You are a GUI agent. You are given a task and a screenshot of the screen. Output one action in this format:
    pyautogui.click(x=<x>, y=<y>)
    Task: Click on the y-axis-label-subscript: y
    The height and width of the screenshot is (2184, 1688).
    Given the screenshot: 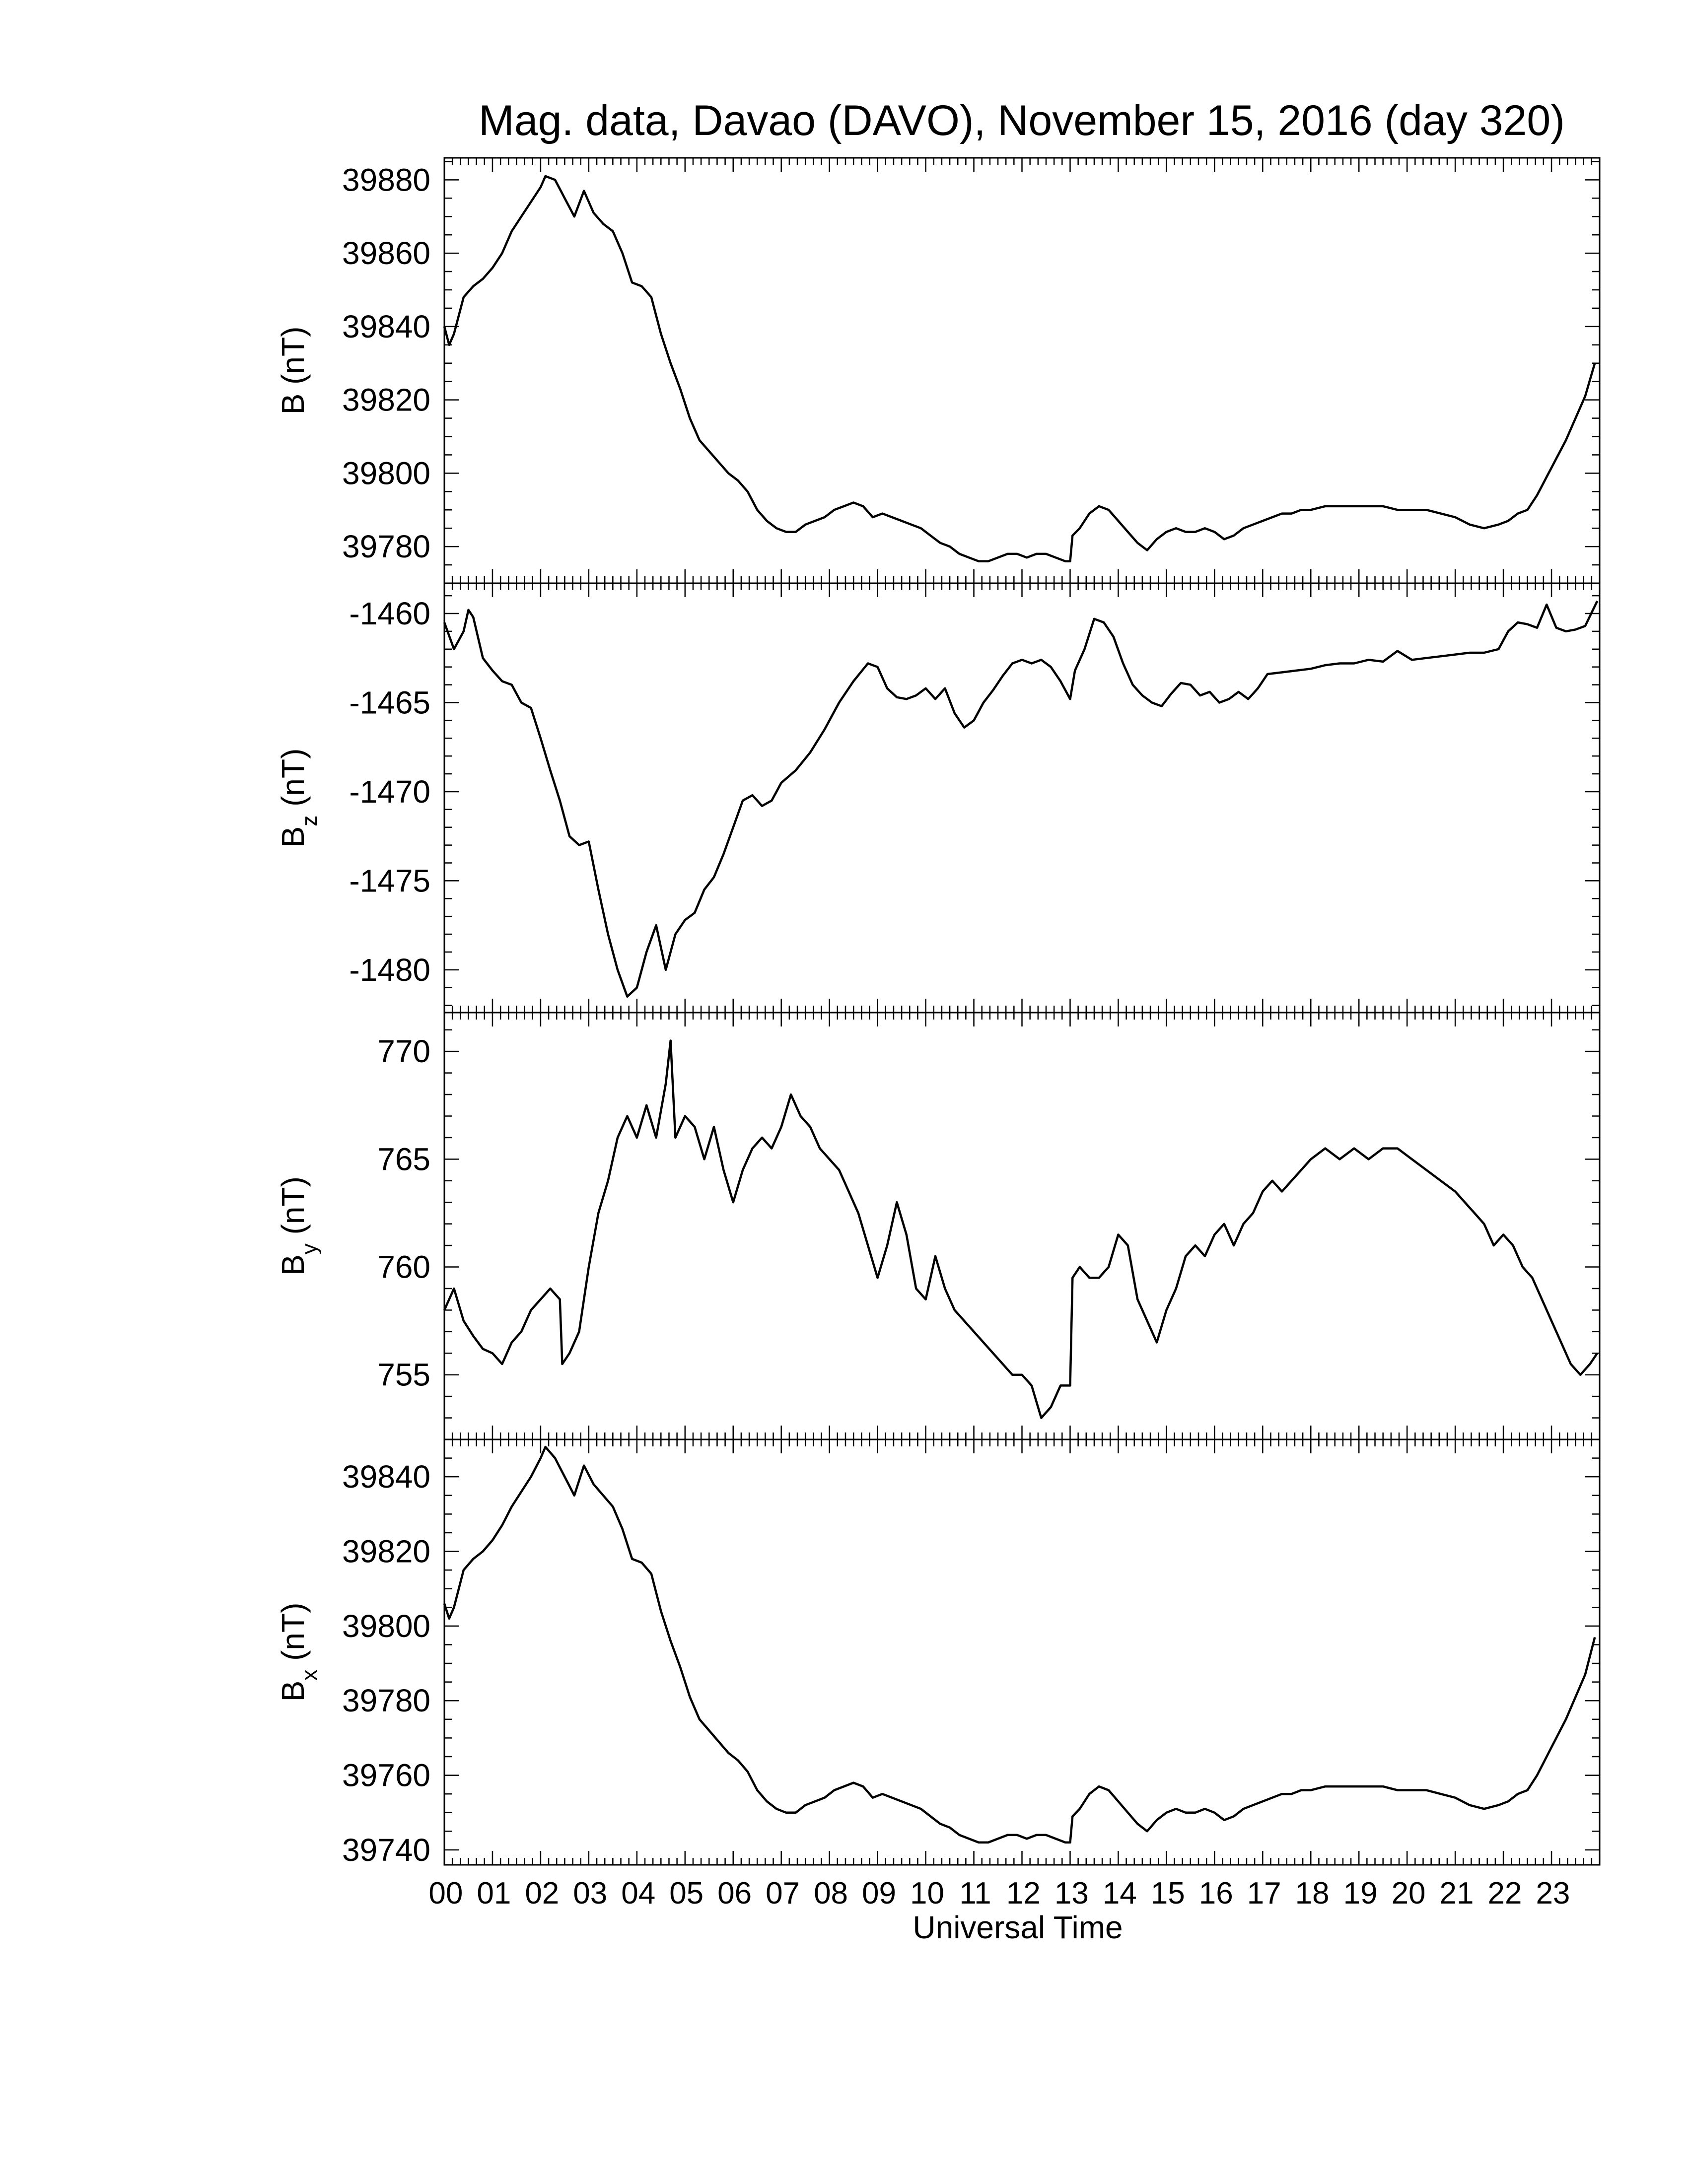 What is the action you would take?
    pyautogui.click(x=309, y=1248)
    